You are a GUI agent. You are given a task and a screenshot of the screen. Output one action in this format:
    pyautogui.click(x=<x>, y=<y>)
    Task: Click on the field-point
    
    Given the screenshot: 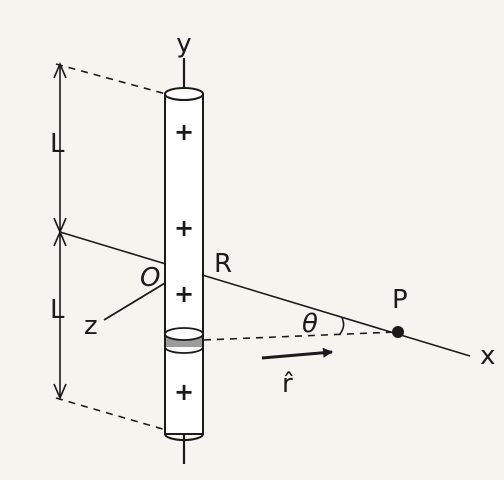 What is the action you would take?
    pyautogui.click(x=398, y=332)
    